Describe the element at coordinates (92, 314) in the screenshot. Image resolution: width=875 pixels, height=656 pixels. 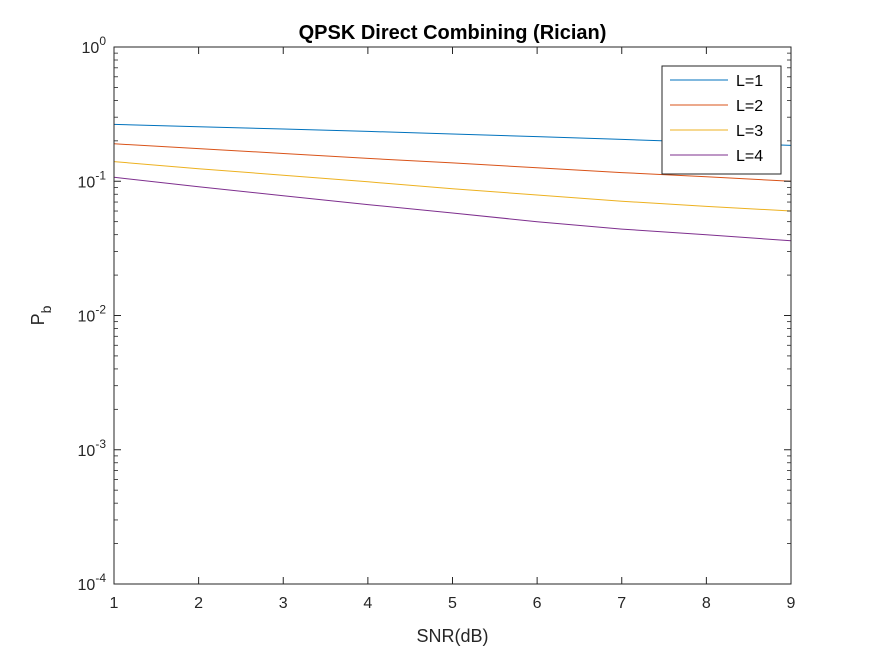
I see `y-tick-label: 10⁻²` at that location.